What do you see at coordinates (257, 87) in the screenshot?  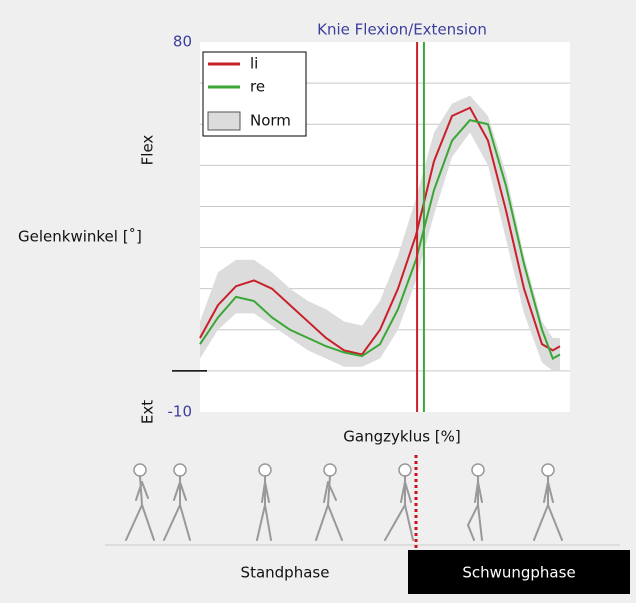 I see `legend-label: re` at bounding box center [257, 87].